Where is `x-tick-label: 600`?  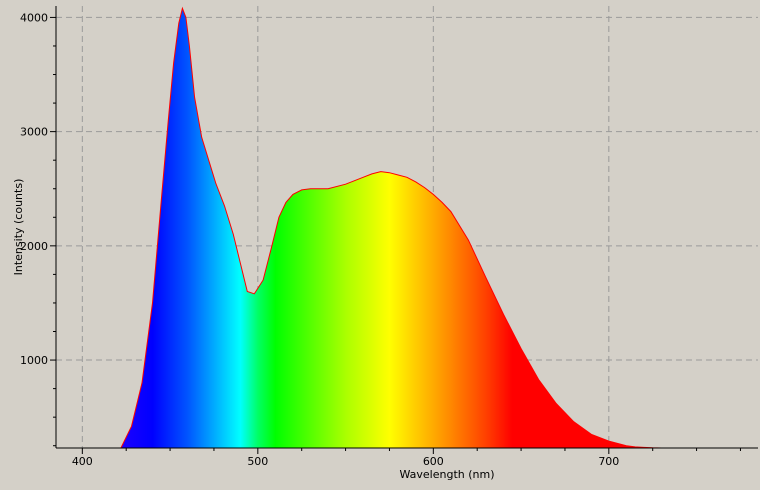 x-tick-label: 600 is located at coordinates (433, 461).